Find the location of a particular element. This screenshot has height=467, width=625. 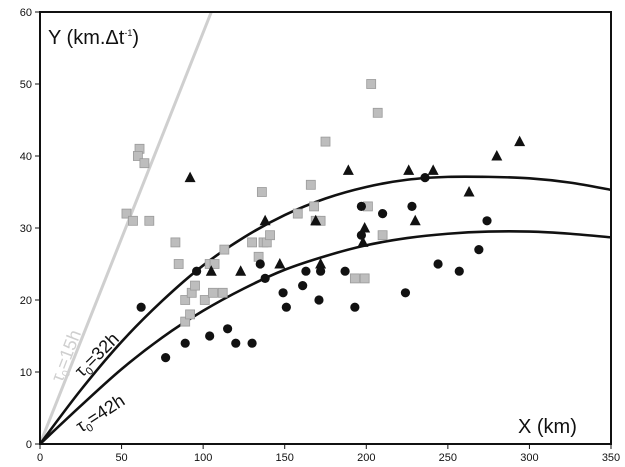

y-tick-label-6: 60 is located at coordinates (26, 13).